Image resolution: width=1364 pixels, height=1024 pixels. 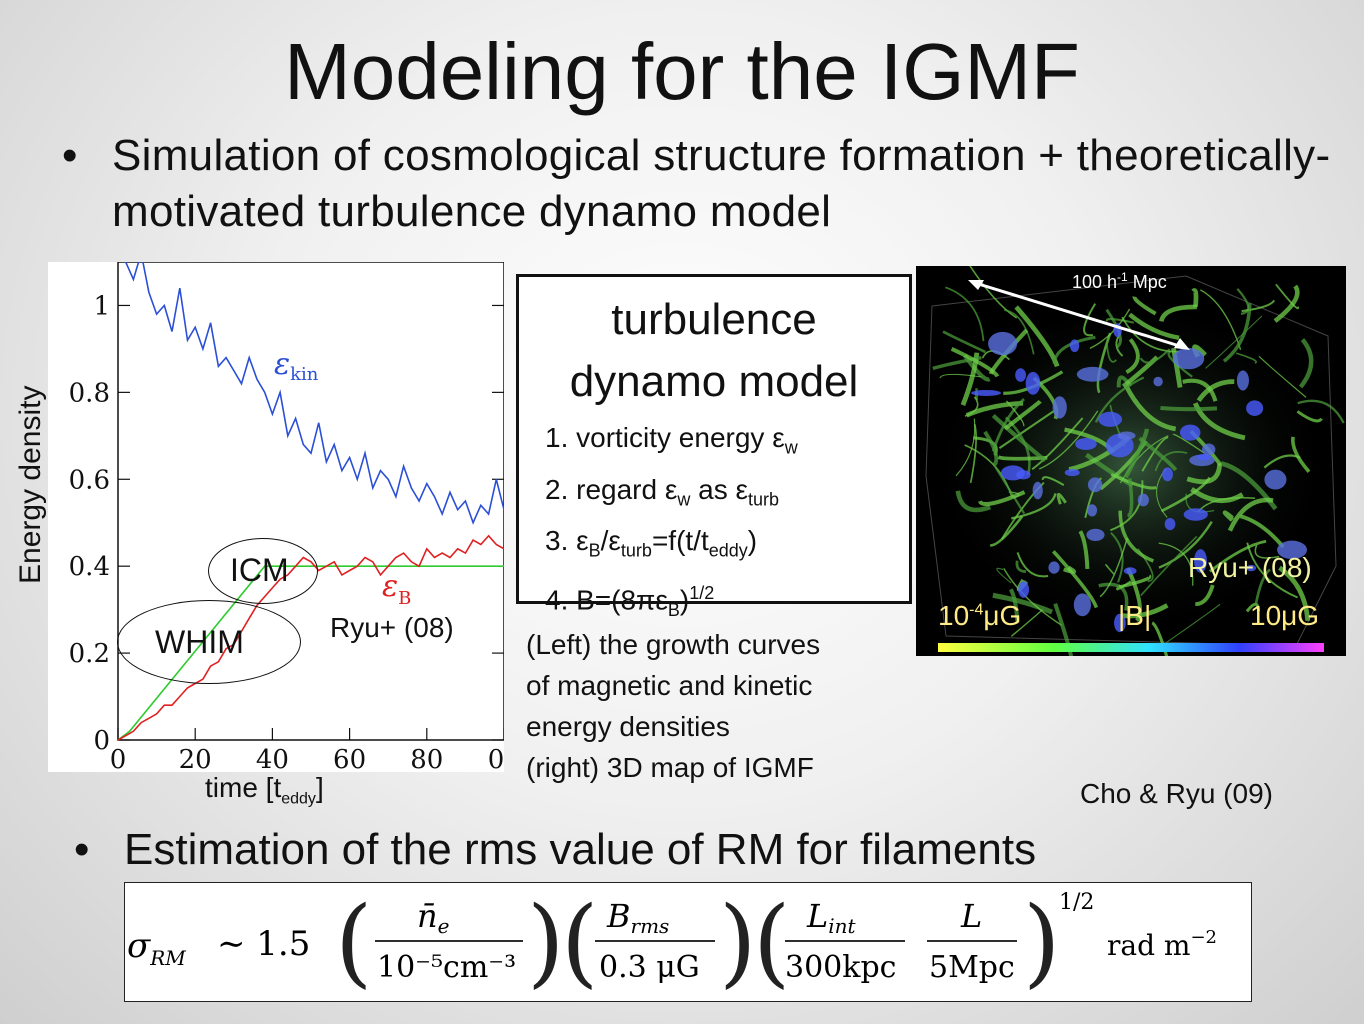 I want to click on colorbar-high-label: 10μG, so click(x=1285, y=615).